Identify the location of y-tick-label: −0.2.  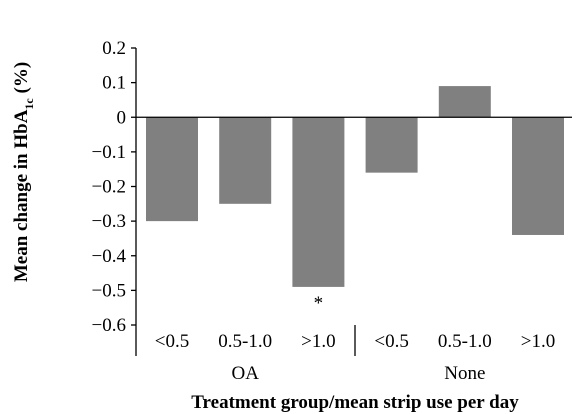
(109, 187).